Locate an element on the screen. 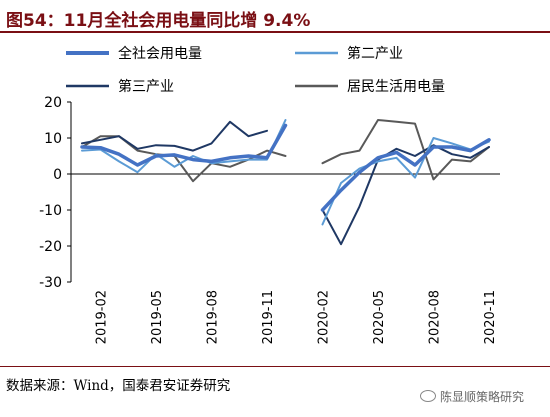 The width and height of the screenshot is (550, 417). x-tick-label: 2020-05 is located at coordinates (379, 317).